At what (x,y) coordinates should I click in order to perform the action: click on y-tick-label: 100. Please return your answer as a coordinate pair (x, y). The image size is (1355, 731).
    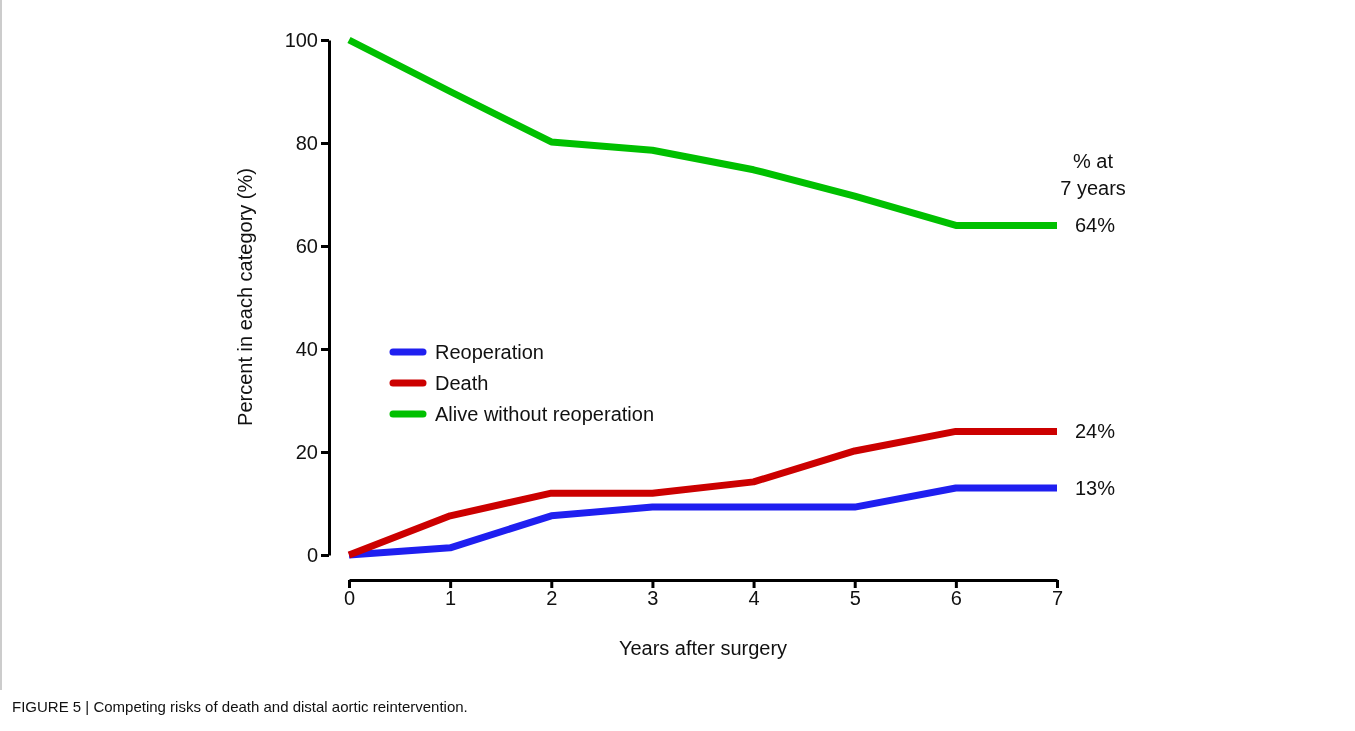
    Looking at the image, I should click on (301, 39).